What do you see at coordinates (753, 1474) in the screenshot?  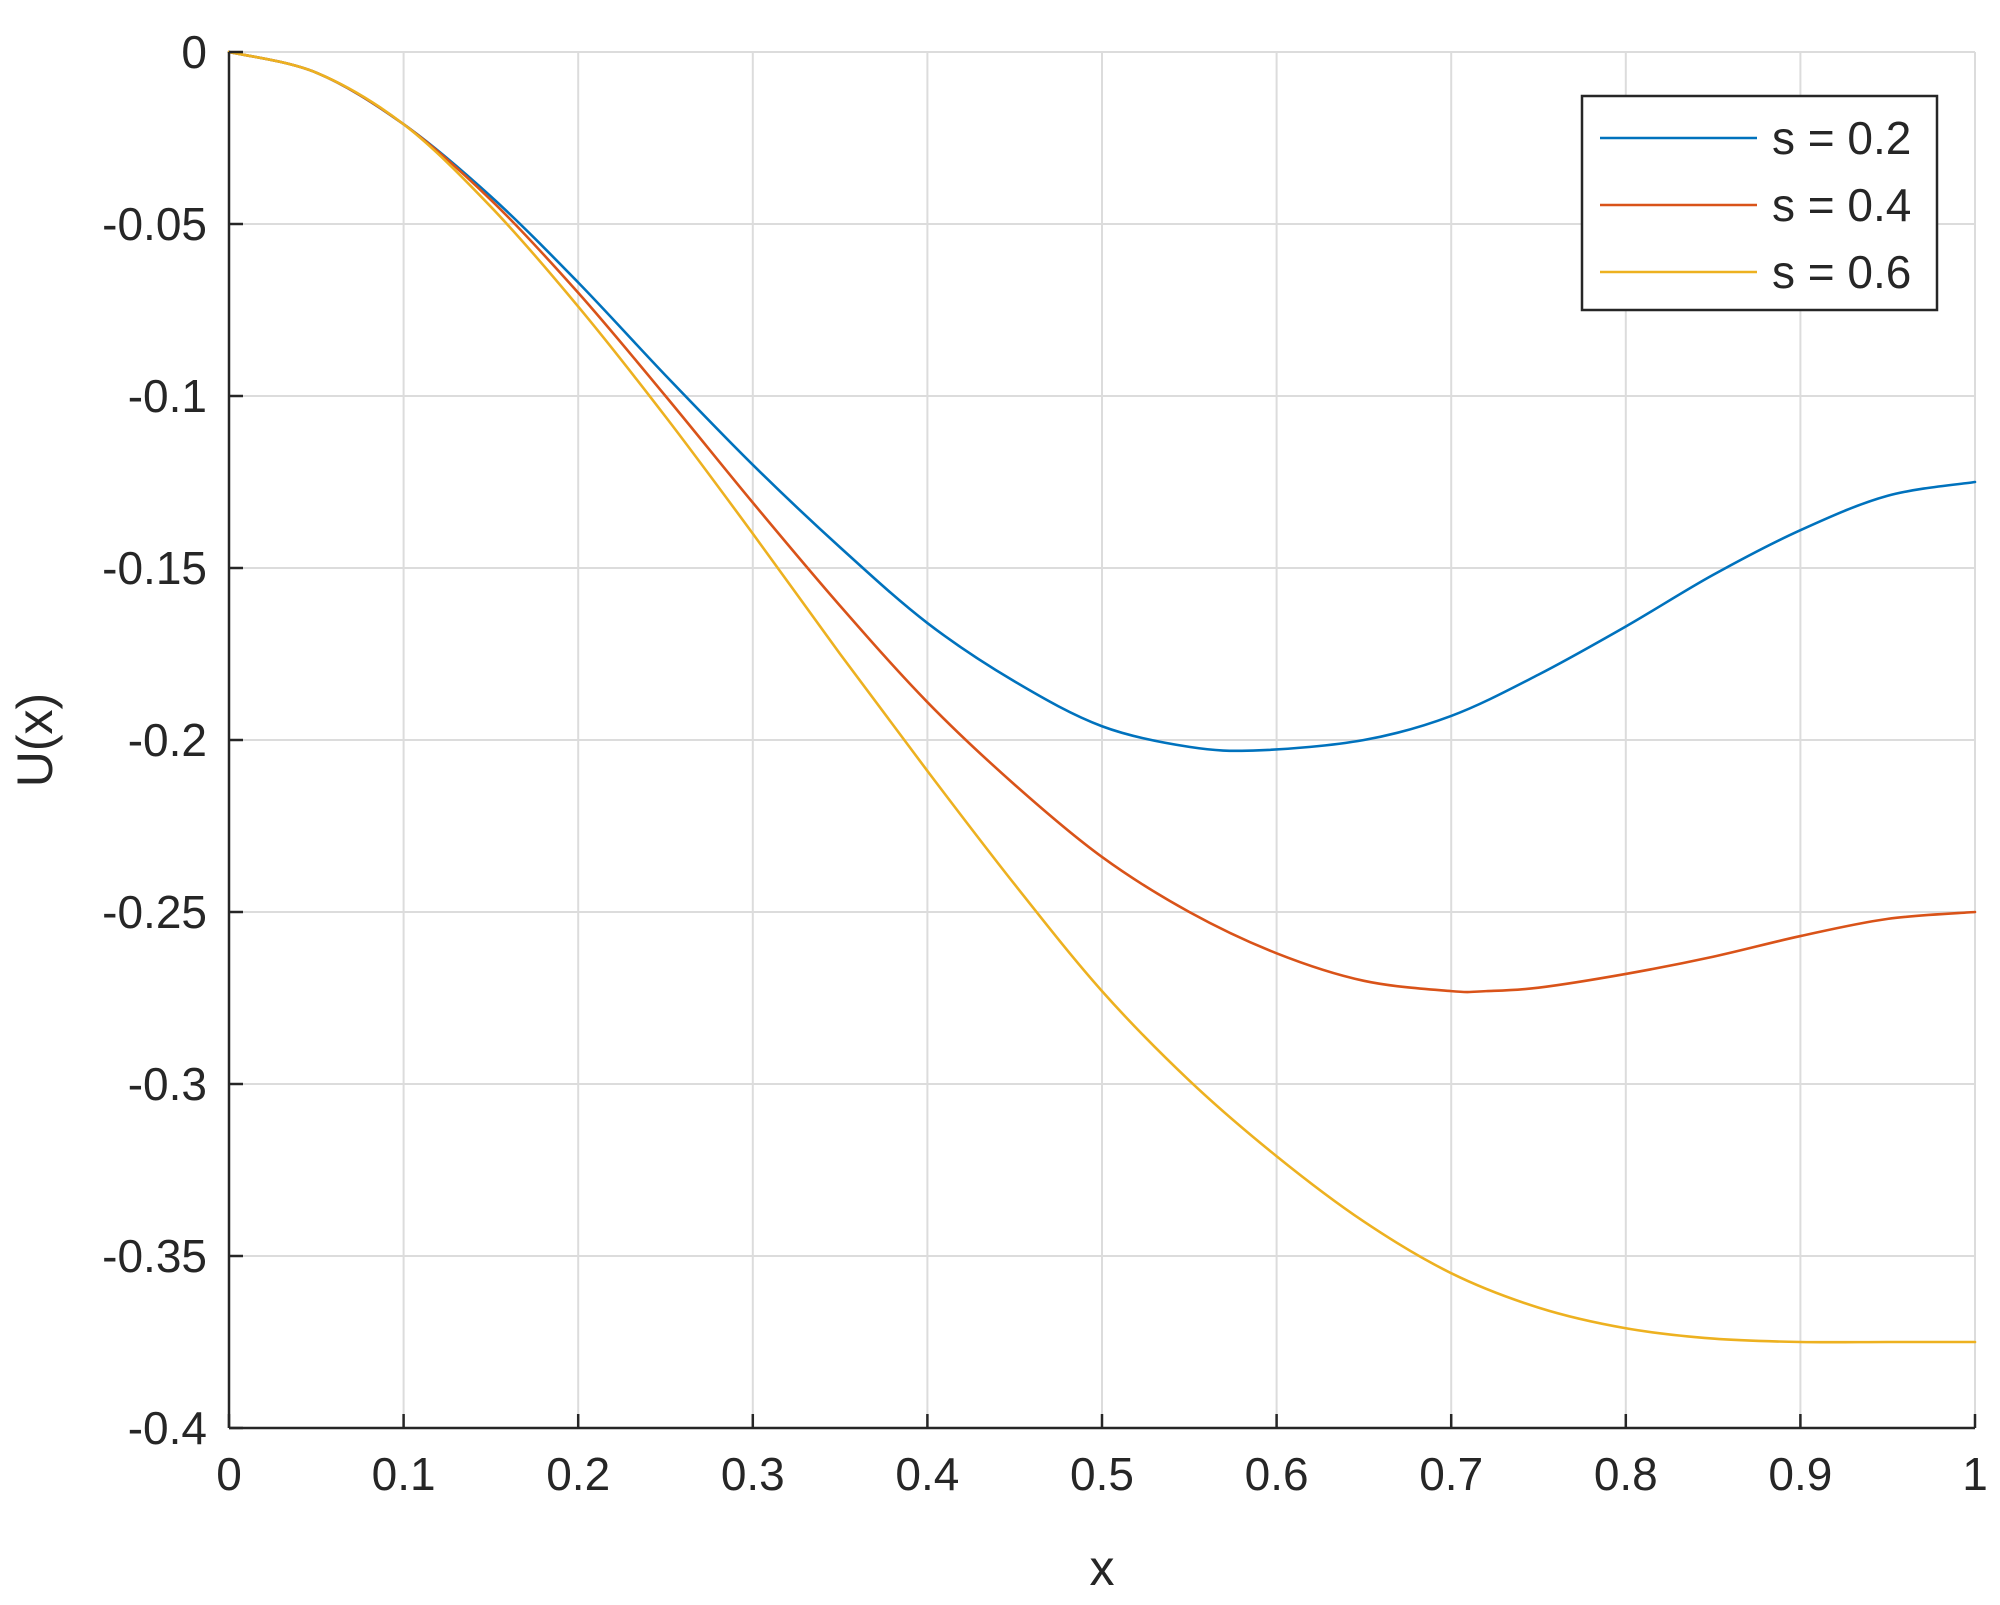 I see `x-tick-label: 0.3` at bounding box center [753, 1474].